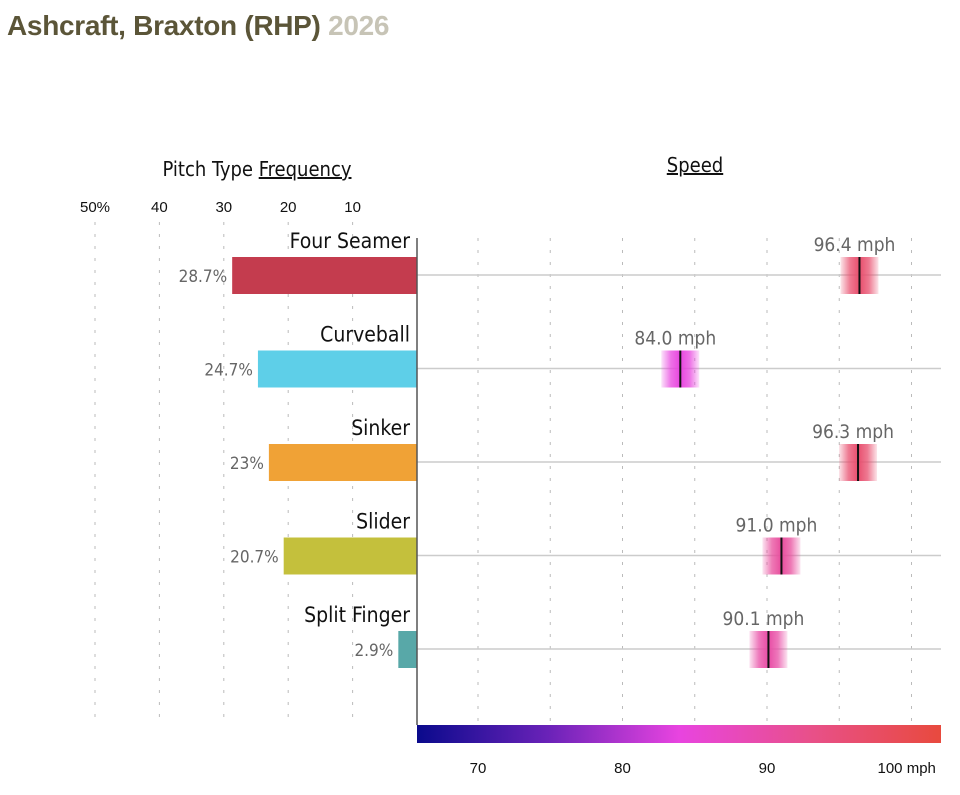  I want to click on frequency-value-label: 23%, so click(247, 464).